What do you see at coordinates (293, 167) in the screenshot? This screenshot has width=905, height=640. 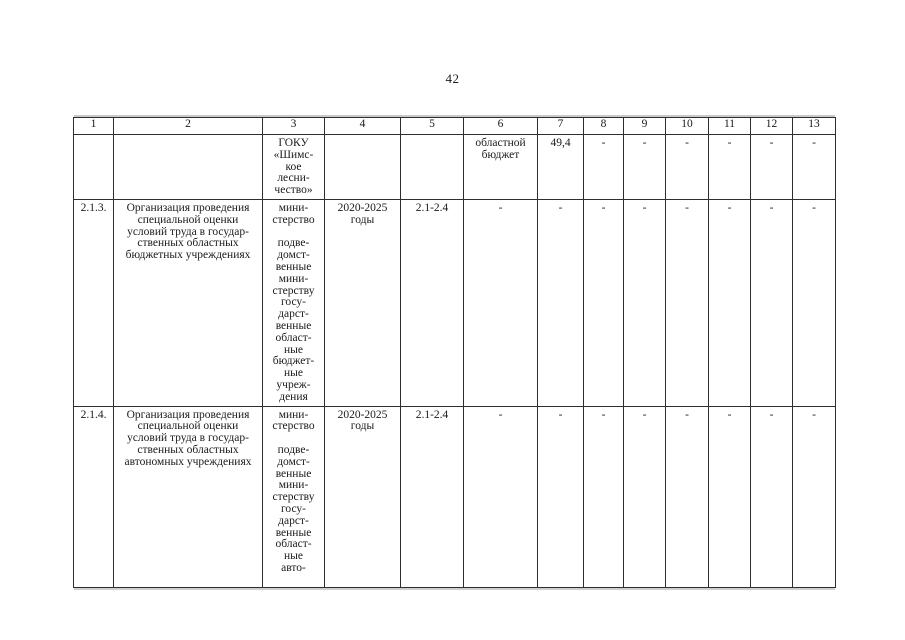 I see `cell-executor: ГОКУ «Шимс- кое лесни- чество»` at bounding box center [293, 167].